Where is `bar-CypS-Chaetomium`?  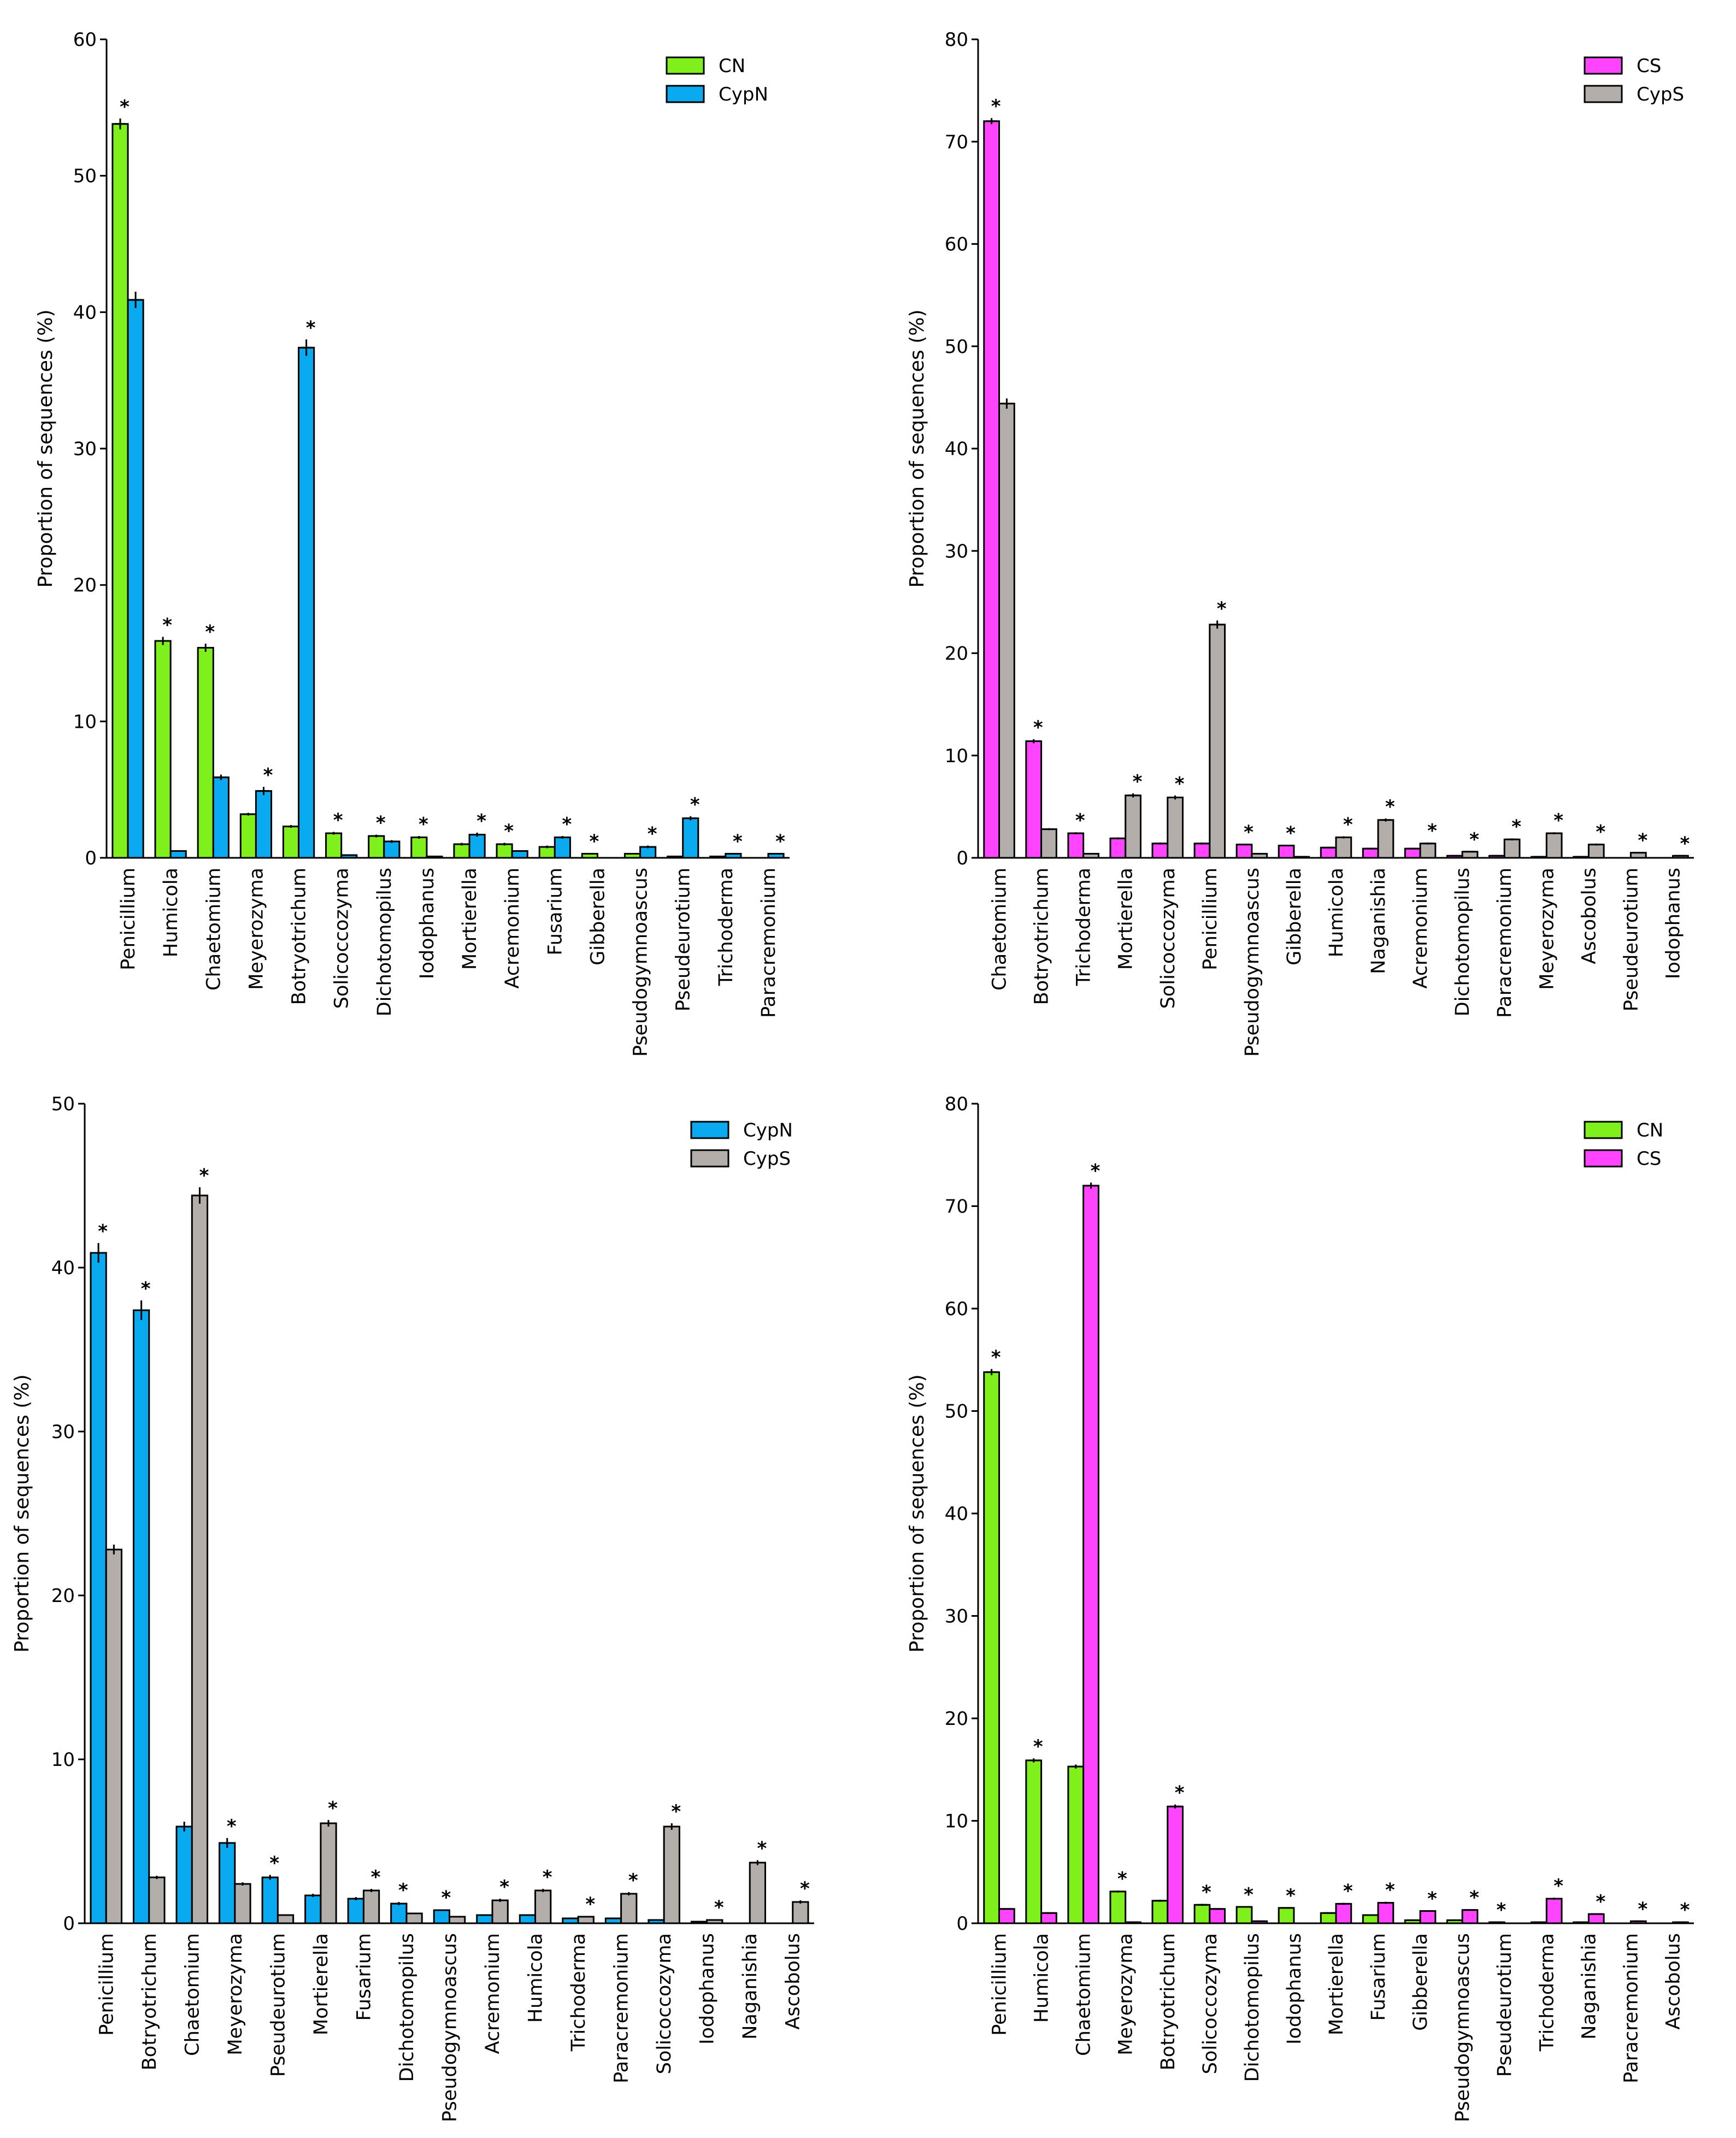
bar-CypS-Chaetomium is located at coordinates (200, 1559).